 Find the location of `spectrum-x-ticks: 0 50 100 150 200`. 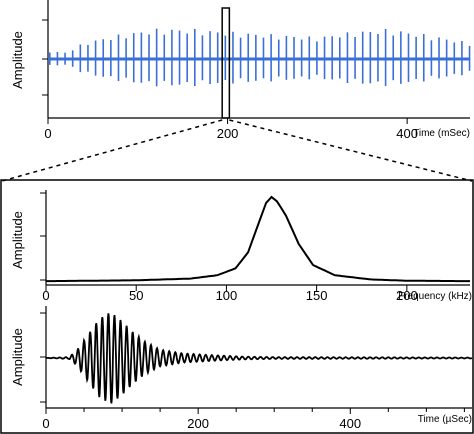

spectrum-x-ticks: 0 50 100 150 200 is located at coordinates (230, 294).